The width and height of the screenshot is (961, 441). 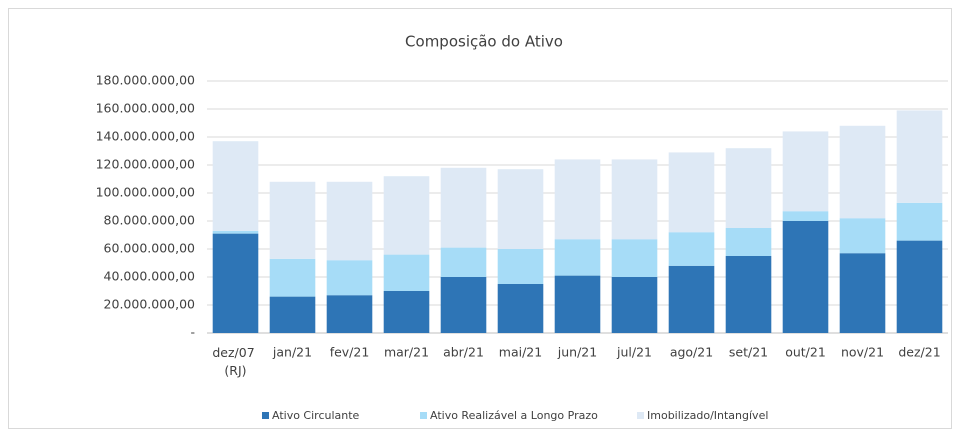 What do you see at coordinates (748, 352) in the screenshot?
I see `x-tick-label: set/21` at bounding box center [748, 352].